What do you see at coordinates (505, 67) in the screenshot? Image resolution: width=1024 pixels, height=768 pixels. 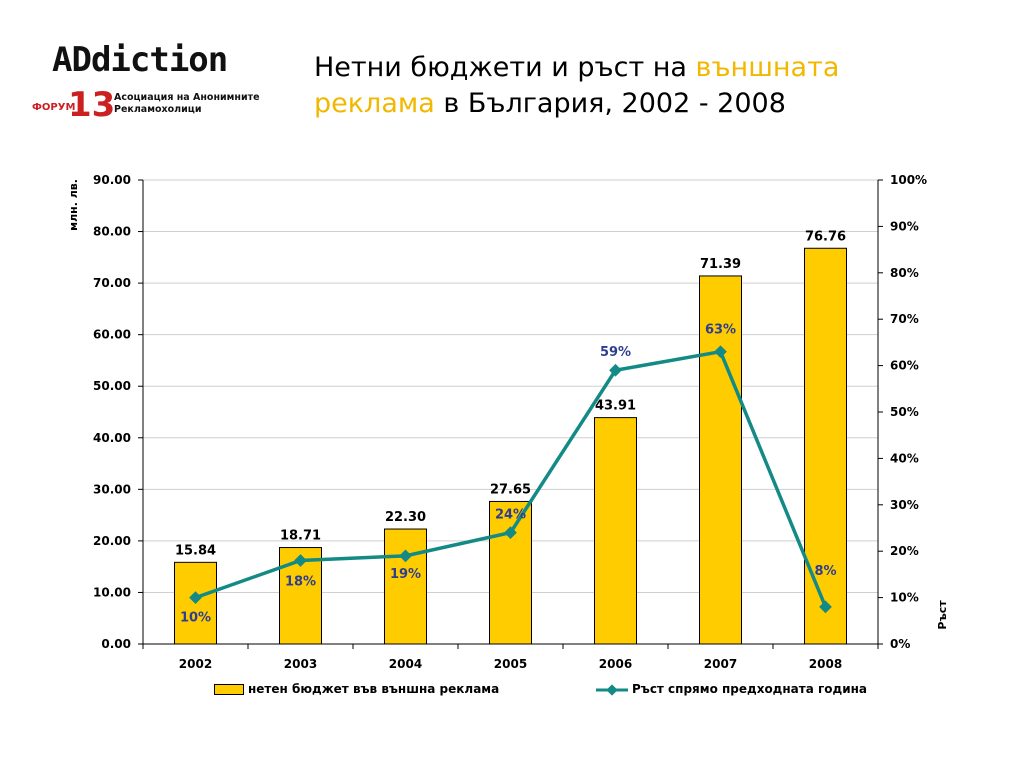 I see `title-part1: Нетни бюджети и ръст на` at bounding box center [505, 67].